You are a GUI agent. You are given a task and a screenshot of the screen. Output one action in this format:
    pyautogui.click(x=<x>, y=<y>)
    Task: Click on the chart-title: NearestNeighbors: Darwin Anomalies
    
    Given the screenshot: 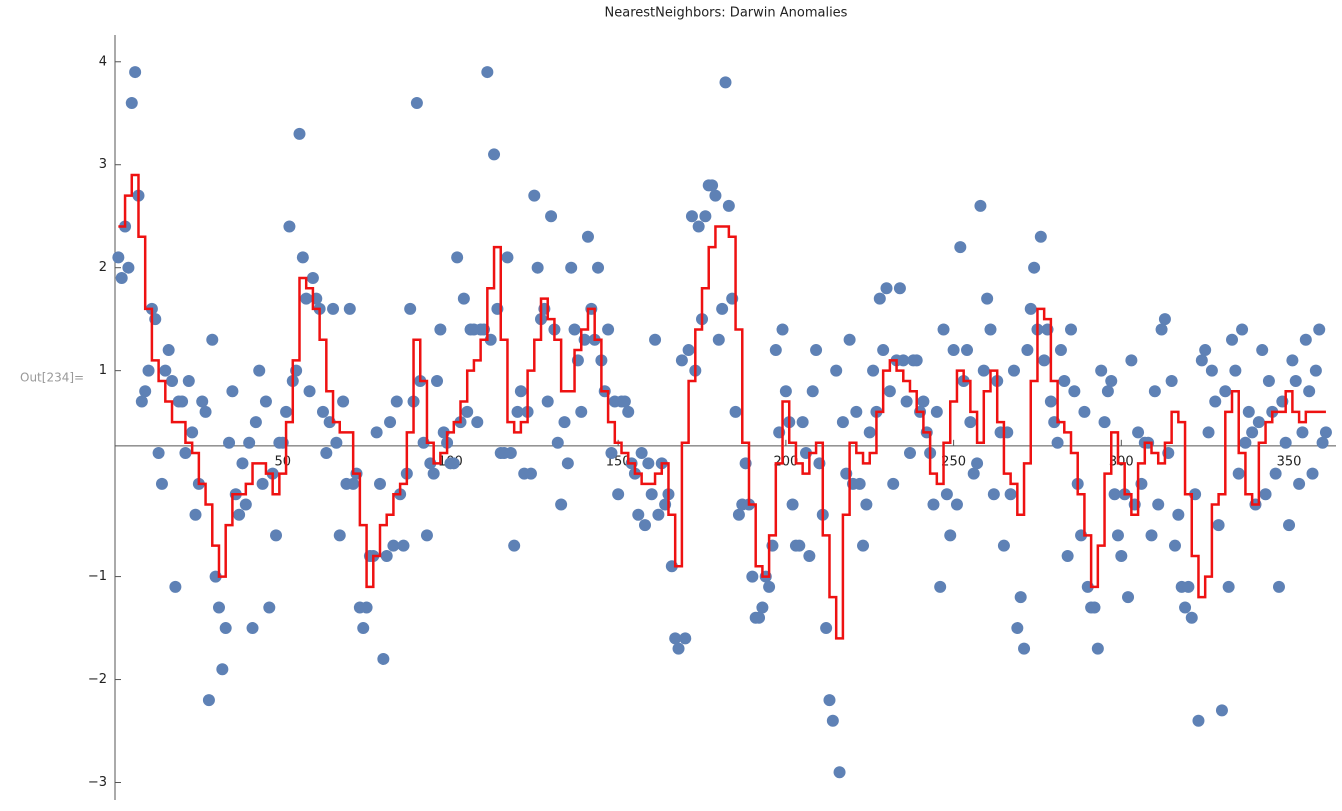 What is the action you would take?
    pyautogui.click(x=726, y=13)
    